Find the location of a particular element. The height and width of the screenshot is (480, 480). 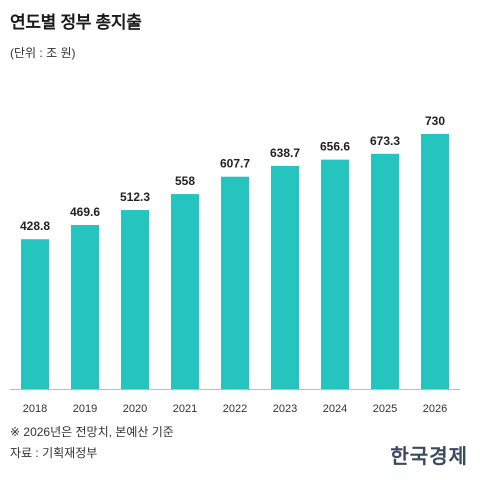

value-label-2019: 469.6 is located at coordinates (85, 212).